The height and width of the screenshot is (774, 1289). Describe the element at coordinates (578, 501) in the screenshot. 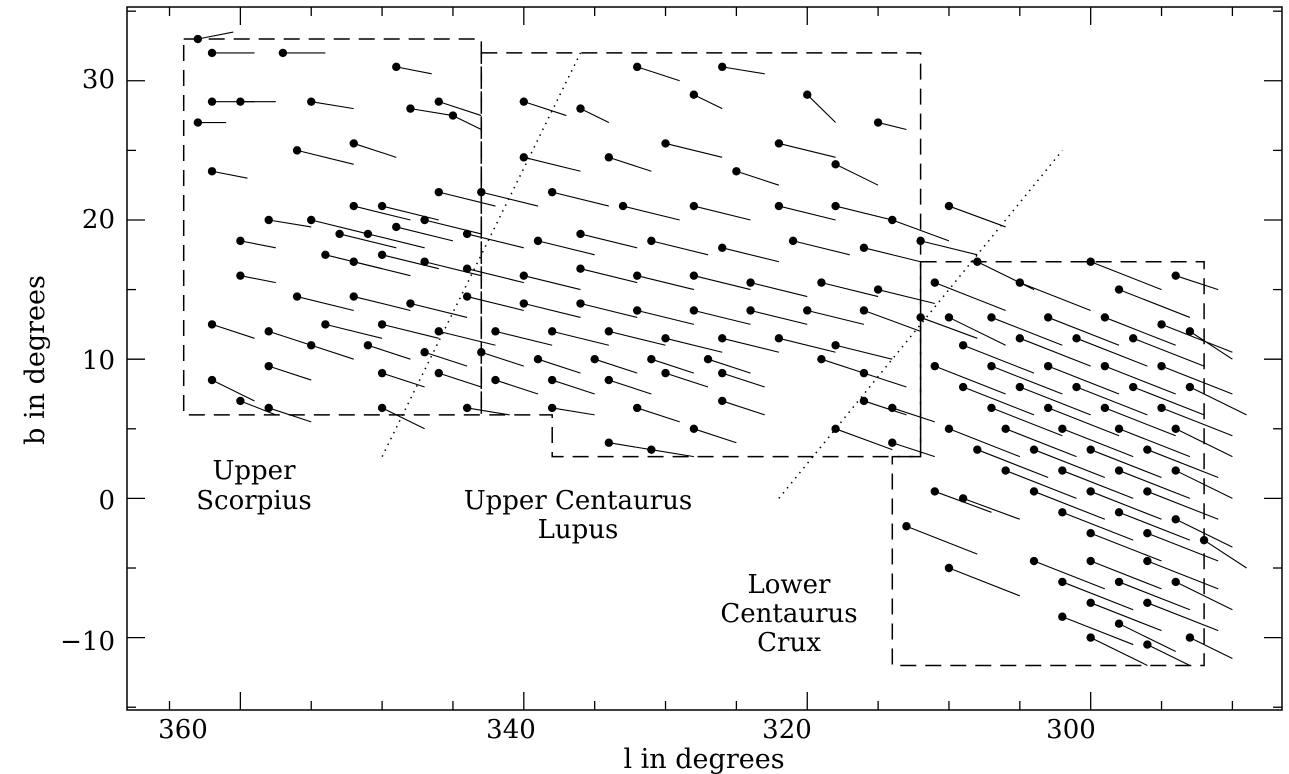

I see `region-label-line: Upper Centaurus` at that location.